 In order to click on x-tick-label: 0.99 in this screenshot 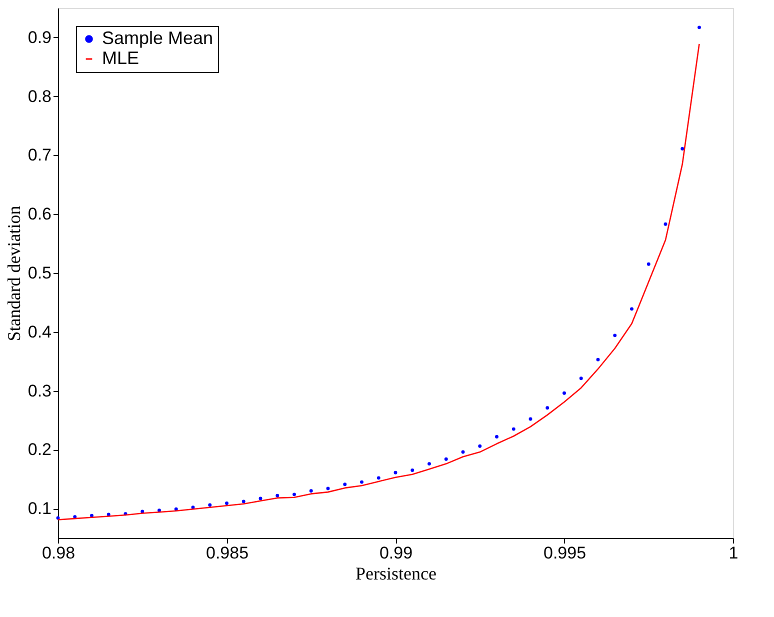, I will do `click(396, 553)`.